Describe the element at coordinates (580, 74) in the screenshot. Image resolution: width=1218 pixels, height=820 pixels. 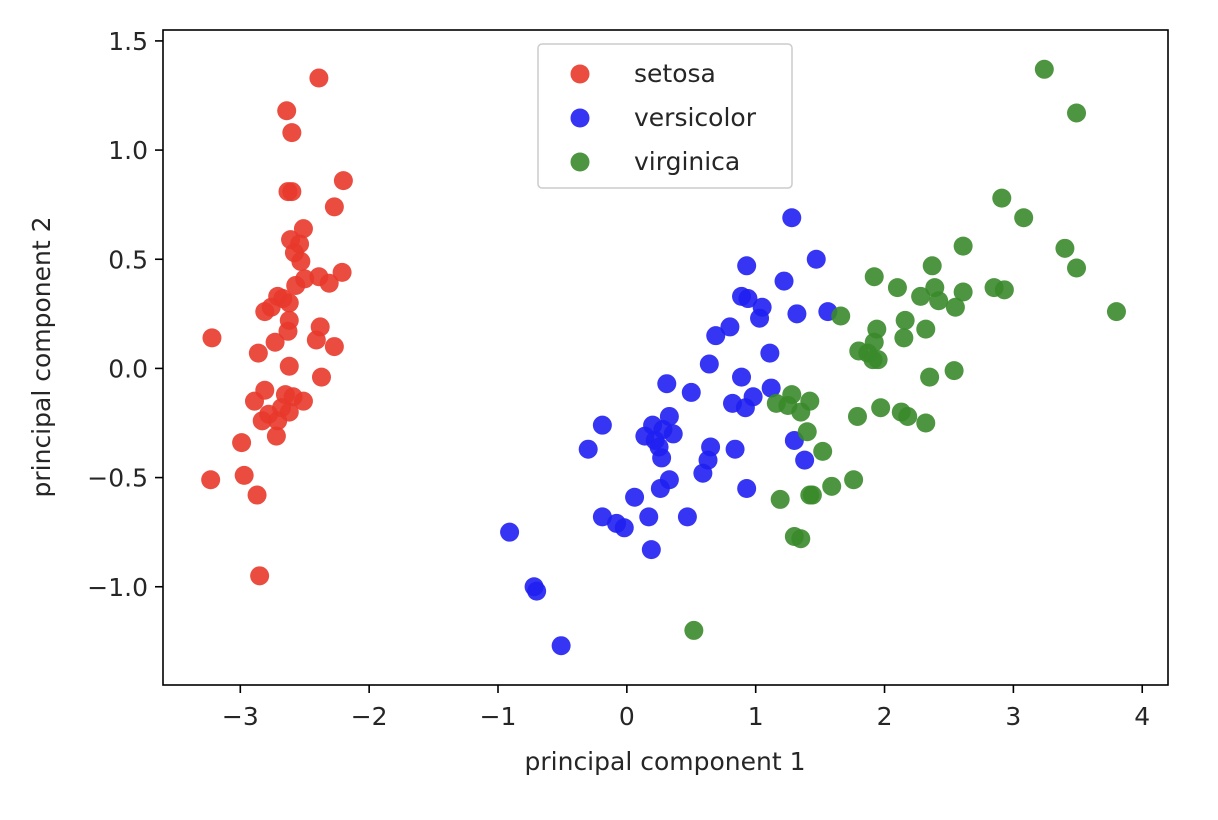
I see `legend-marker-setosa` at that location.